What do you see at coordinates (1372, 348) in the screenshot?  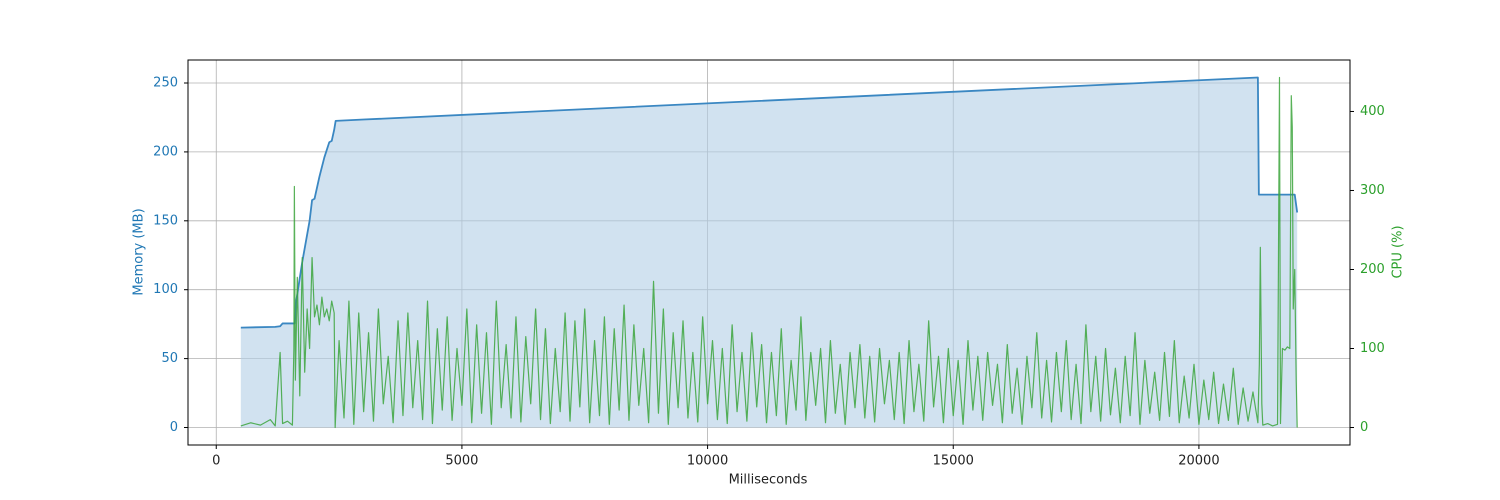 I see `y2-tick-label: 100` at bounding box center [1372, 348].